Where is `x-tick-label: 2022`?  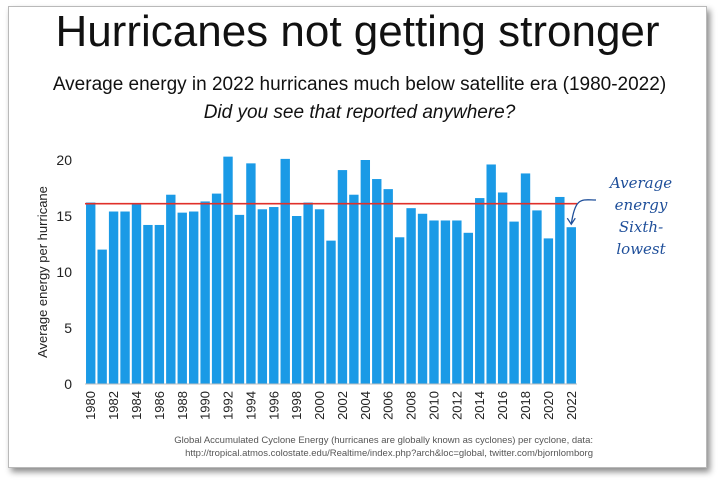 x-tick-label: 2022 is located at coordinates (571, 405).